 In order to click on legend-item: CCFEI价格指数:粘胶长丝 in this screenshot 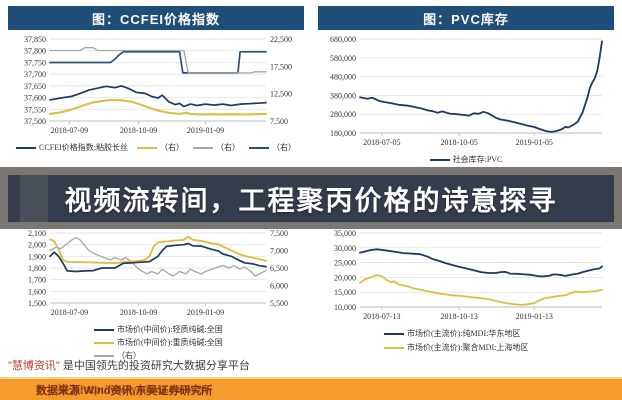, I will do `click(72, 147)`.